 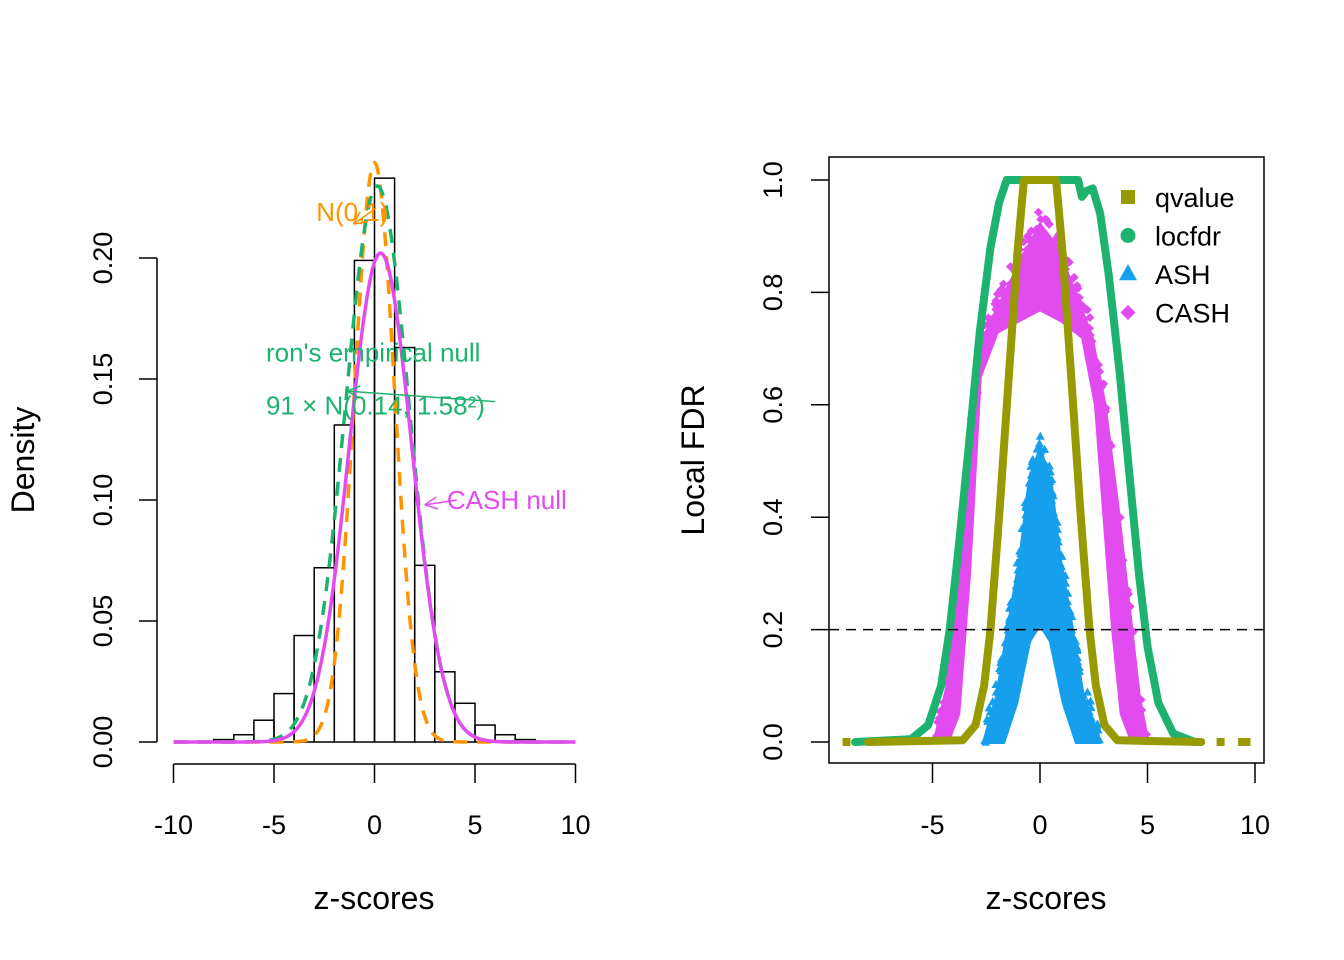 I want to click on annotation-label: 91 × N(0.14, 1.58²), so click(x=375, y=406).